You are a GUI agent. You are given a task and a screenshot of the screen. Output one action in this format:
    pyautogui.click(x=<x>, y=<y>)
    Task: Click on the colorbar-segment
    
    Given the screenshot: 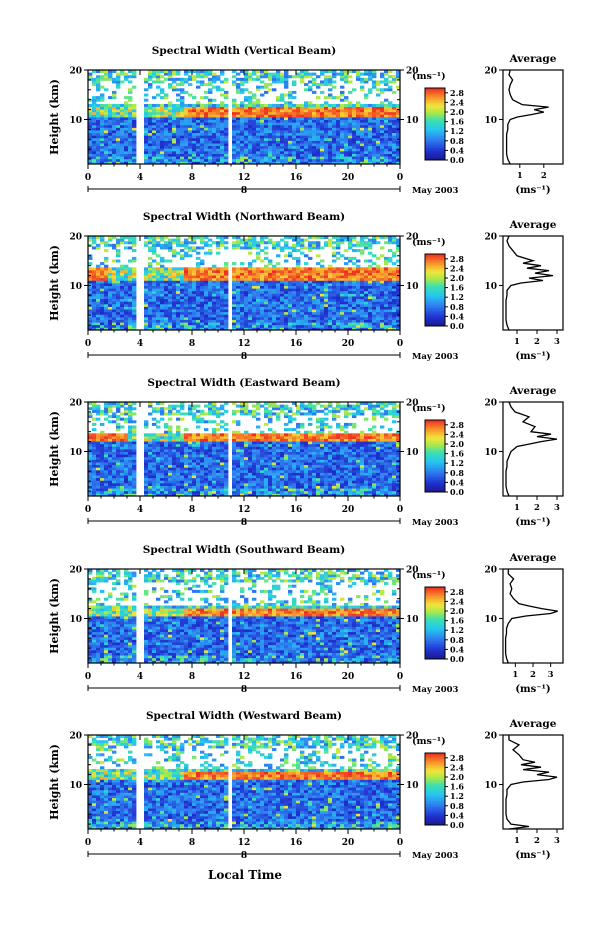 What is the action you would take?
    pyautogui.click(x=435, y=259)
    